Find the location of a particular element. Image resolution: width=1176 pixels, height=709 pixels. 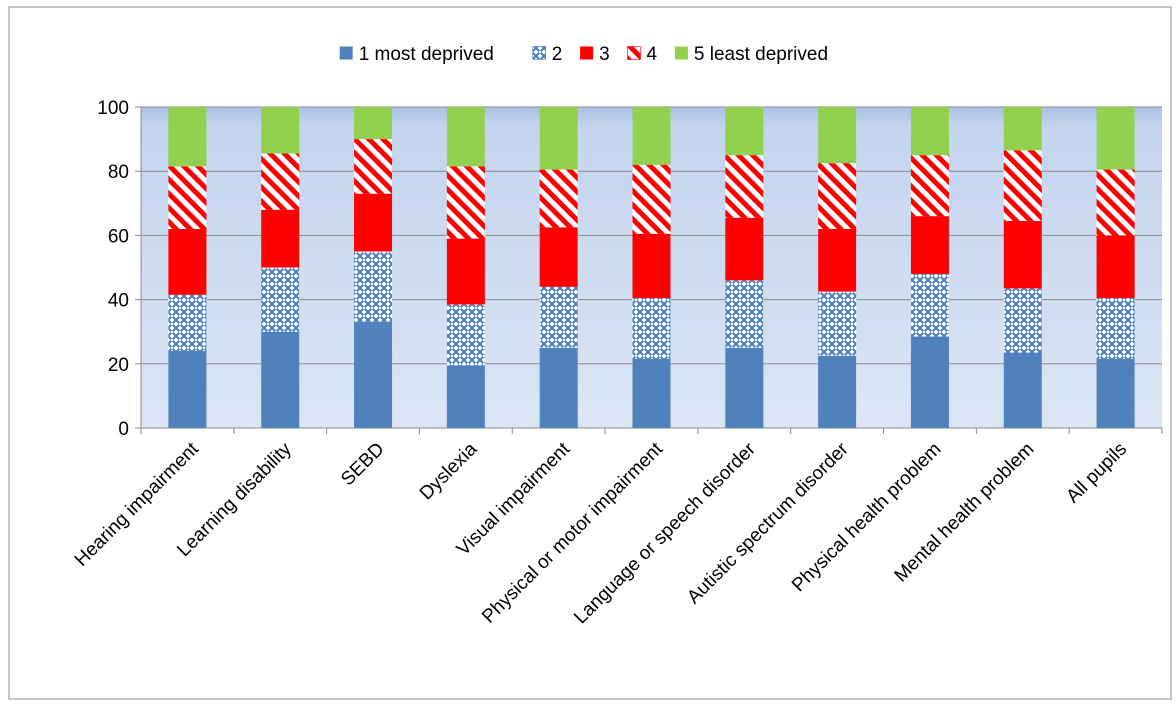

y-tick-label: 80 is located at coordinates (118, 172).